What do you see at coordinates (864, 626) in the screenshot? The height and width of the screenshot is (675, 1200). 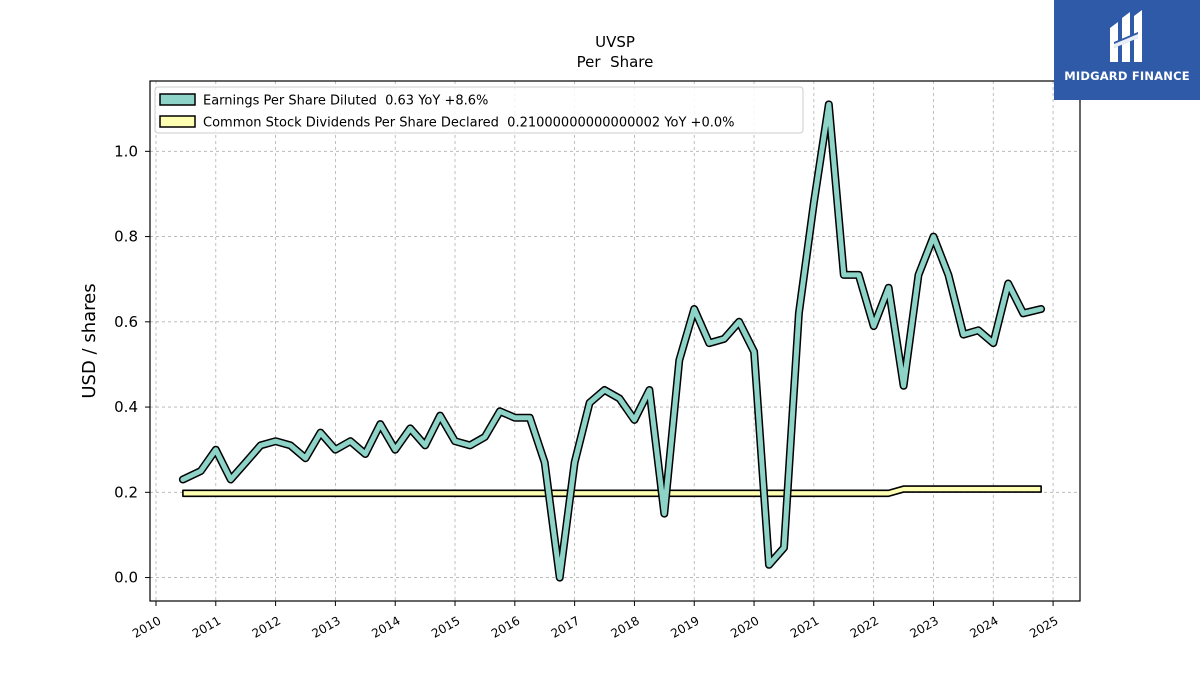 I see `x-tick-label: 2022` at bounding box center [864, 626].